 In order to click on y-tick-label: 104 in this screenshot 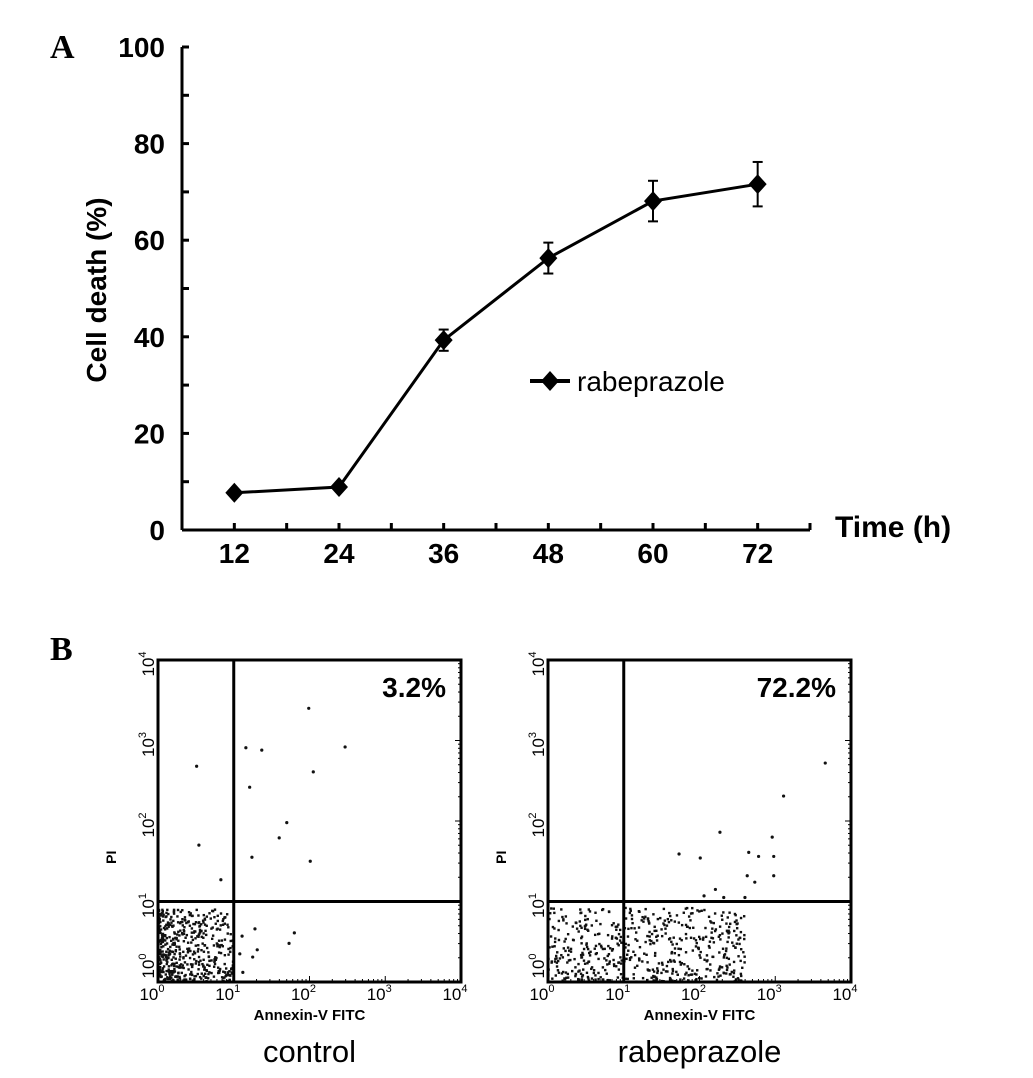, I will do `click(537, 663)`.